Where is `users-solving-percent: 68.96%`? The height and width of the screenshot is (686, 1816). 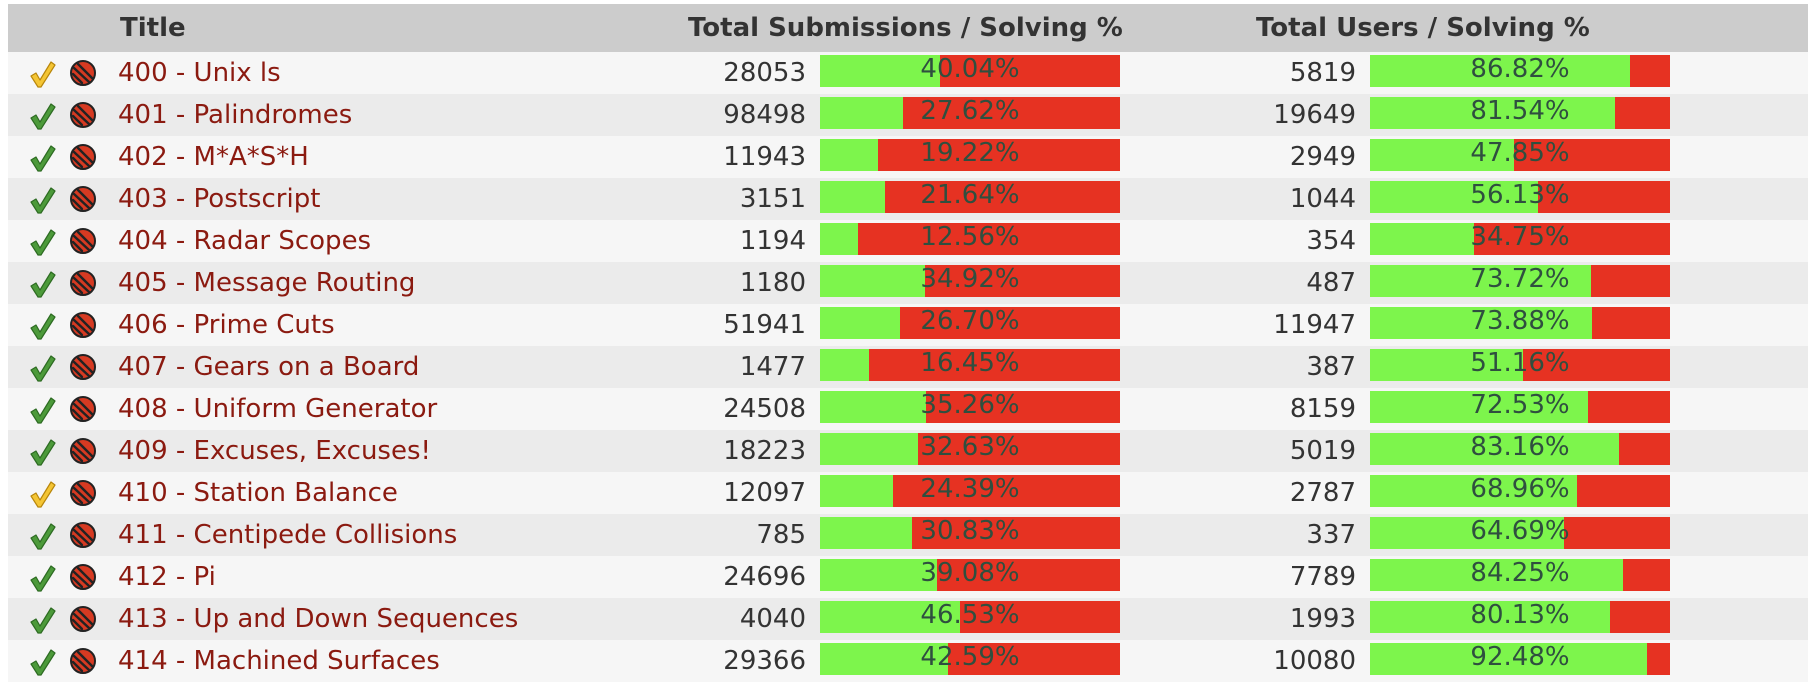 users-solving-percent: 68.96% is located at coordinates (1520, 489).